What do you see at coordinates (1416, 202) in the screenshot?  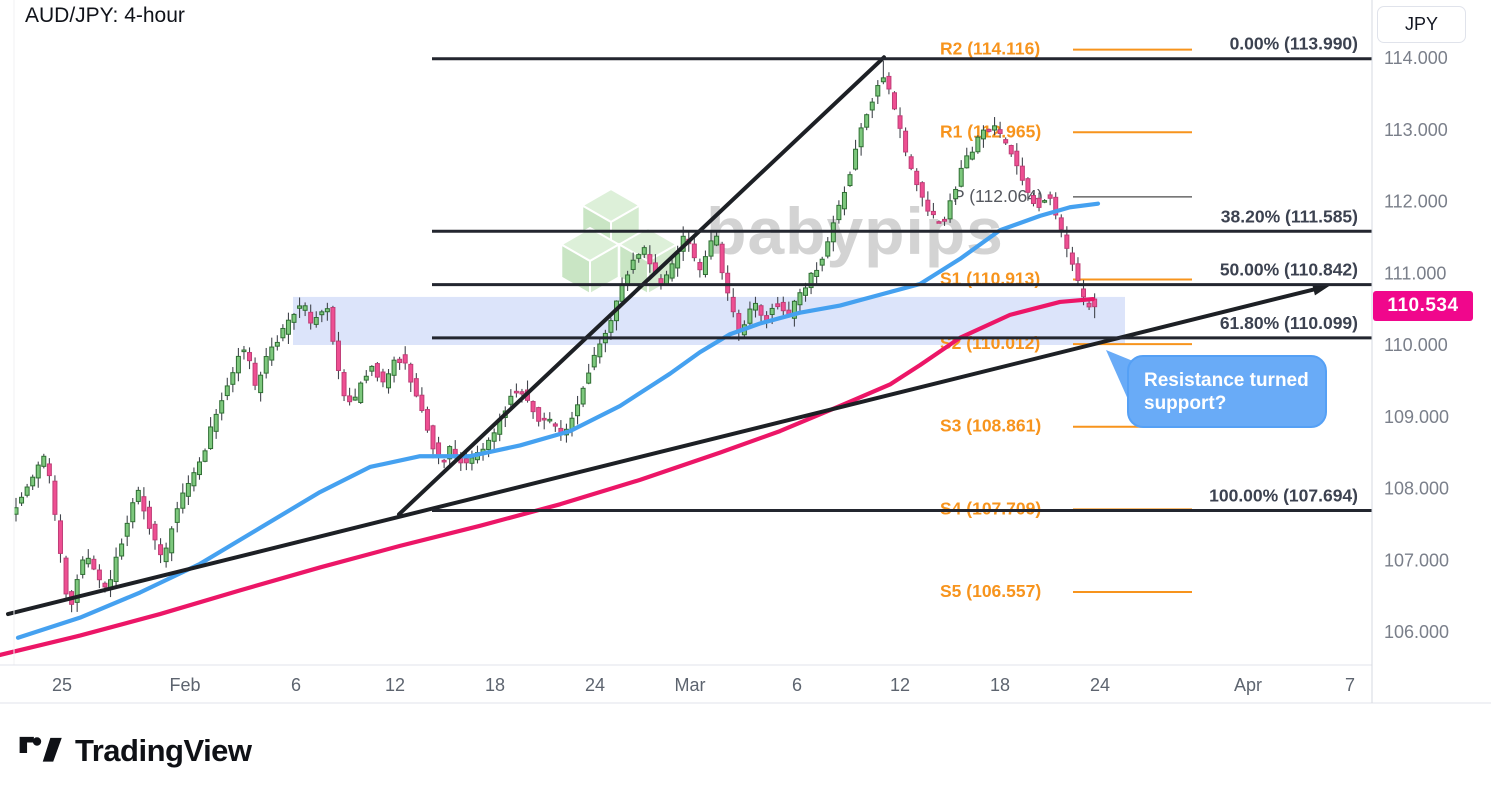 I see `price-axis-label: 112.000` at bounding box center [1416, 202].